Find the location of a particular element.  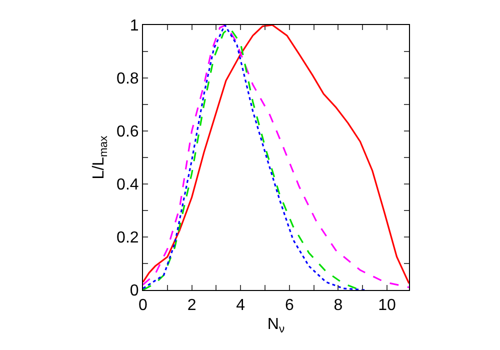

y-tick-label: 0.2 is located at coordinates (127, 238).